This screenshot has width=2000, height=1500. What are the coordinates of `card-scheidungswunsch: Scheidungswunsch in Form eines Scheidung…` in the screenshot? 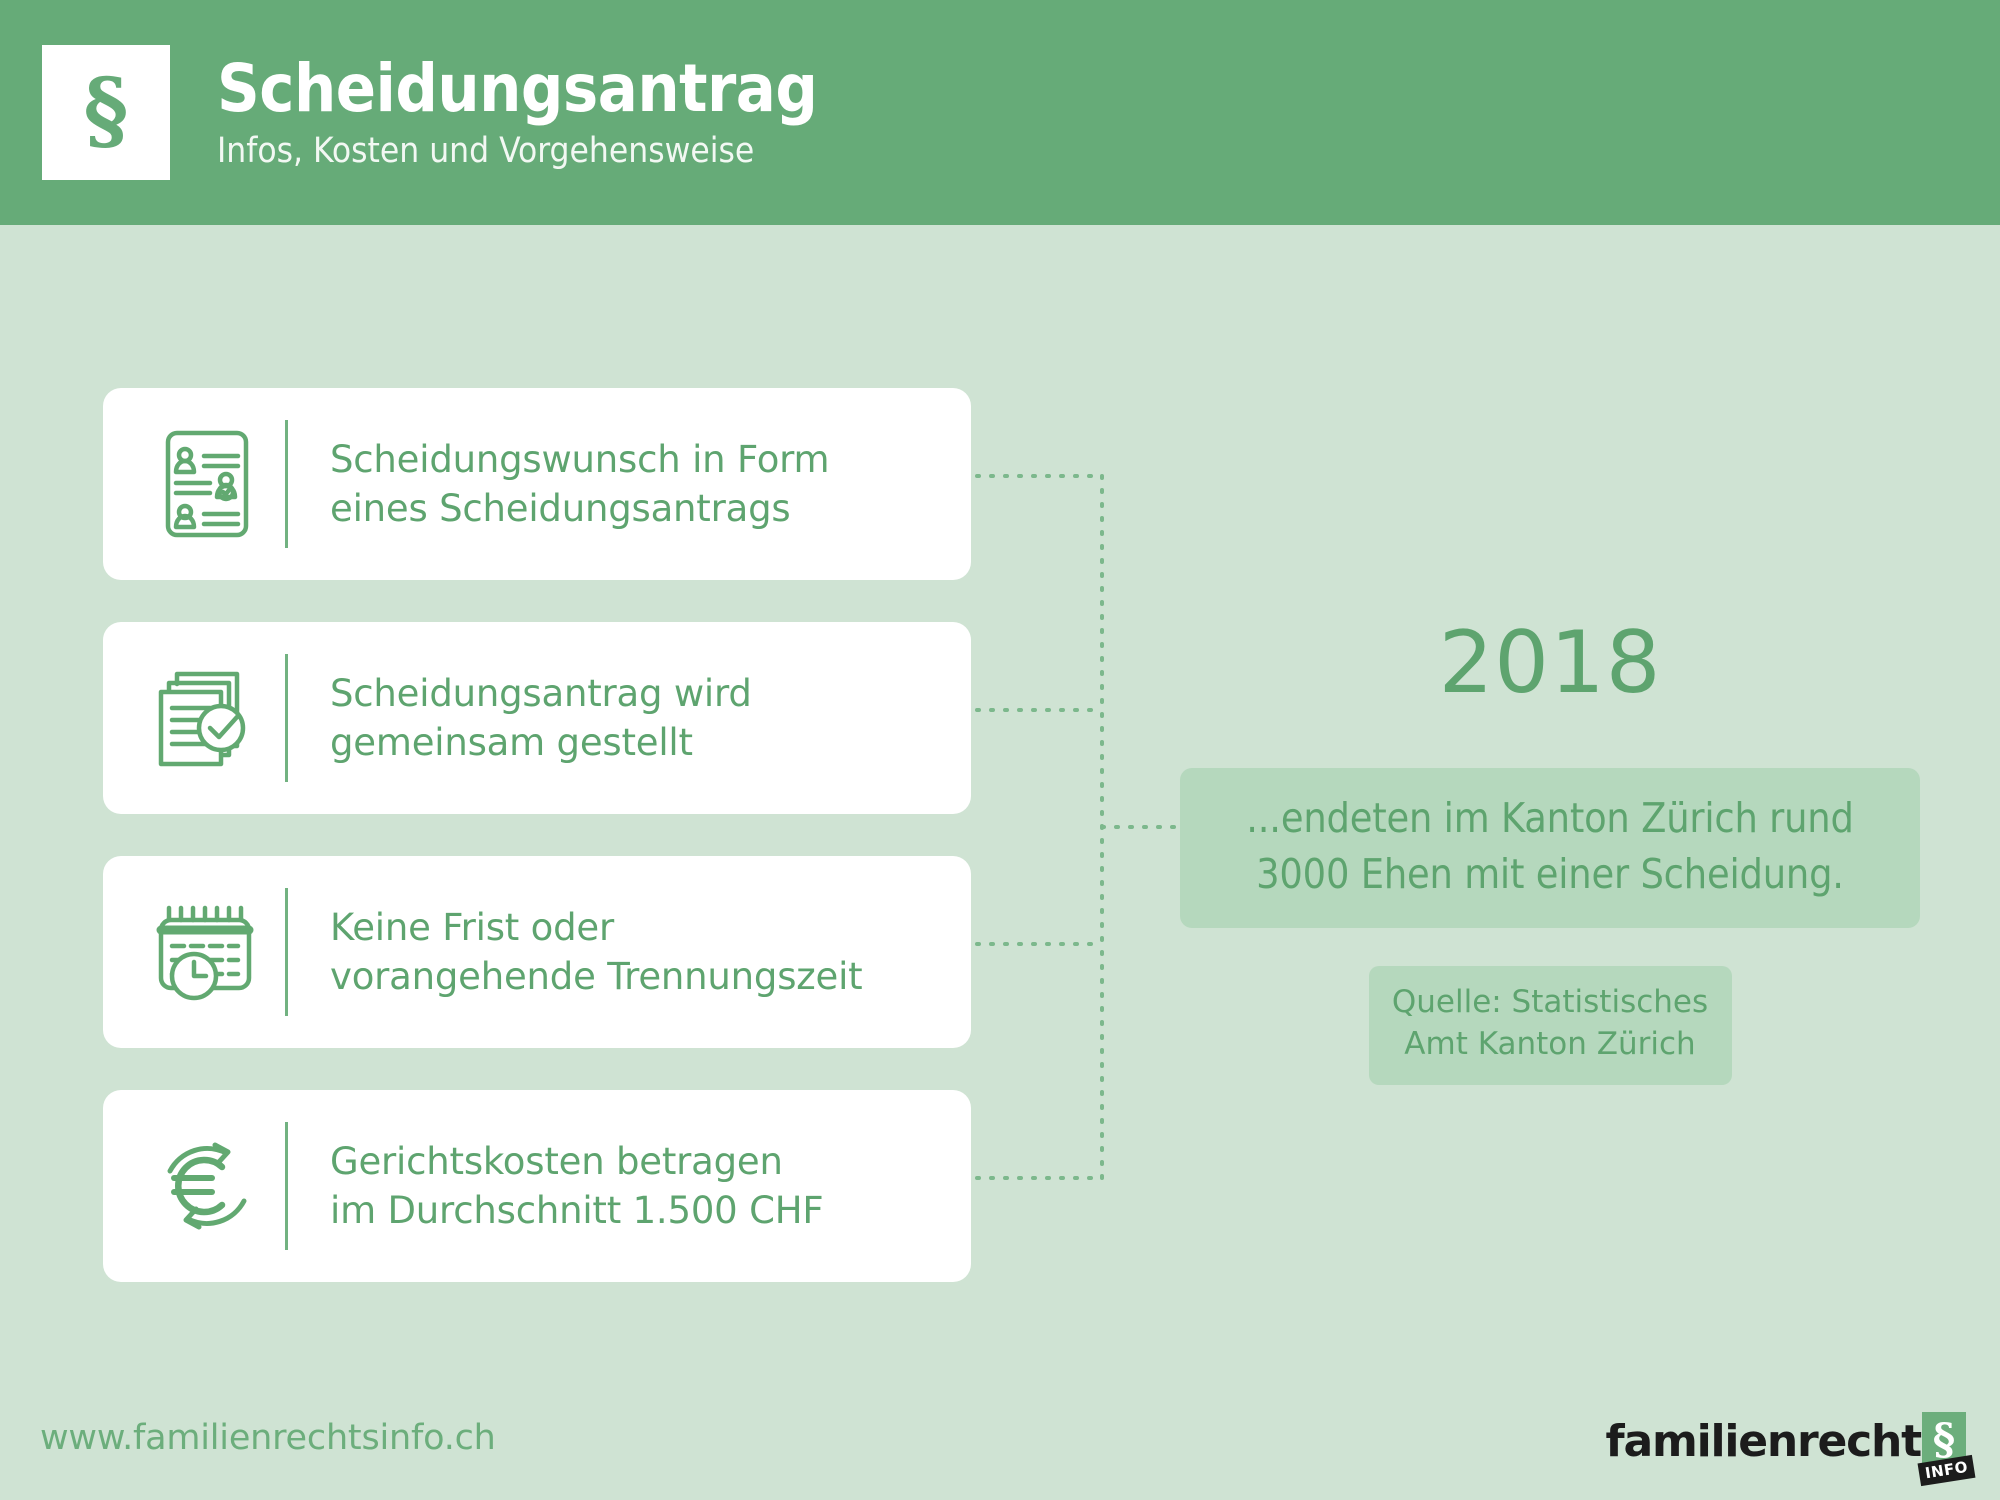 It's located at (537, 484).